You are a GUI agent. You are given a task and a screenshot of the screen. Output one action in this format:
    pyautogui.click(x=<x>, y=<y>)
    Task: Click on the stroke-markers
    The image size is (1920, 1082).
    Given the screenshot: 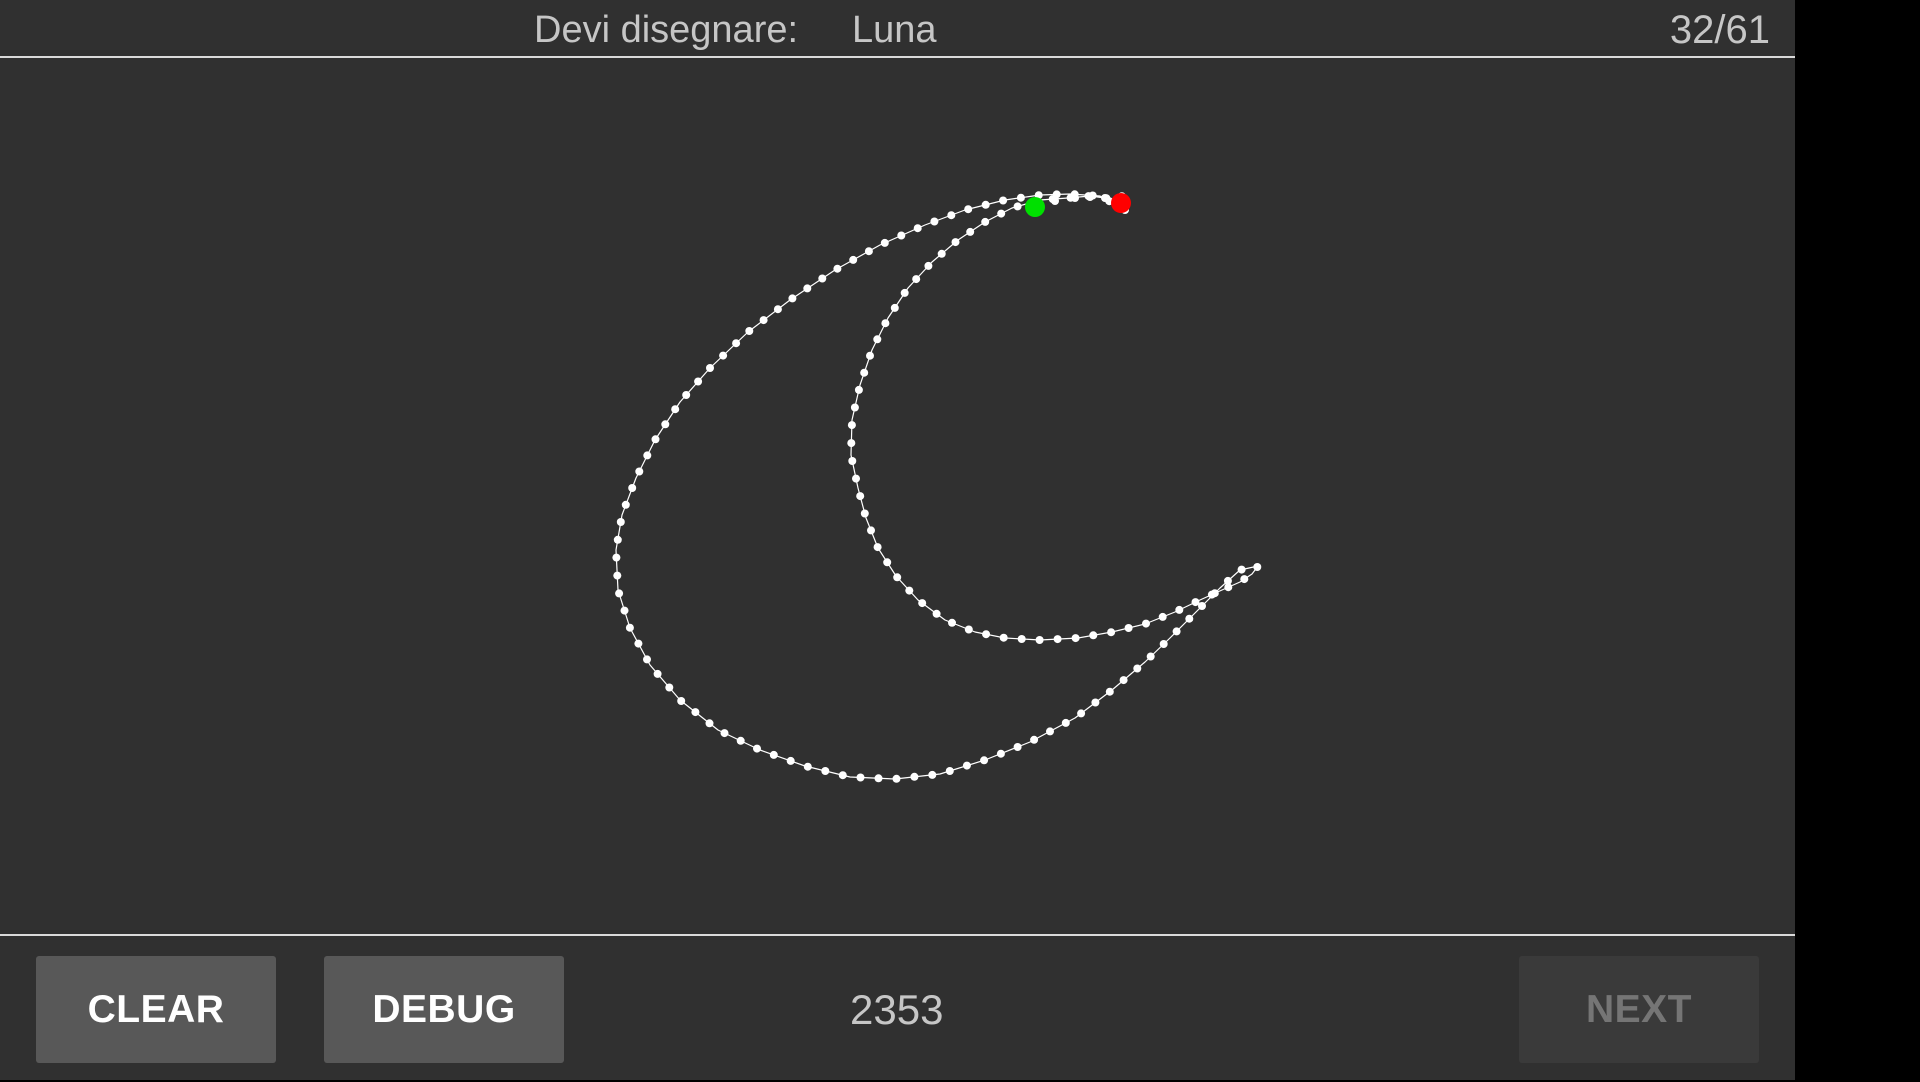 What is the action you would take?
    pyautogui.click(x=1078, y=205)
    